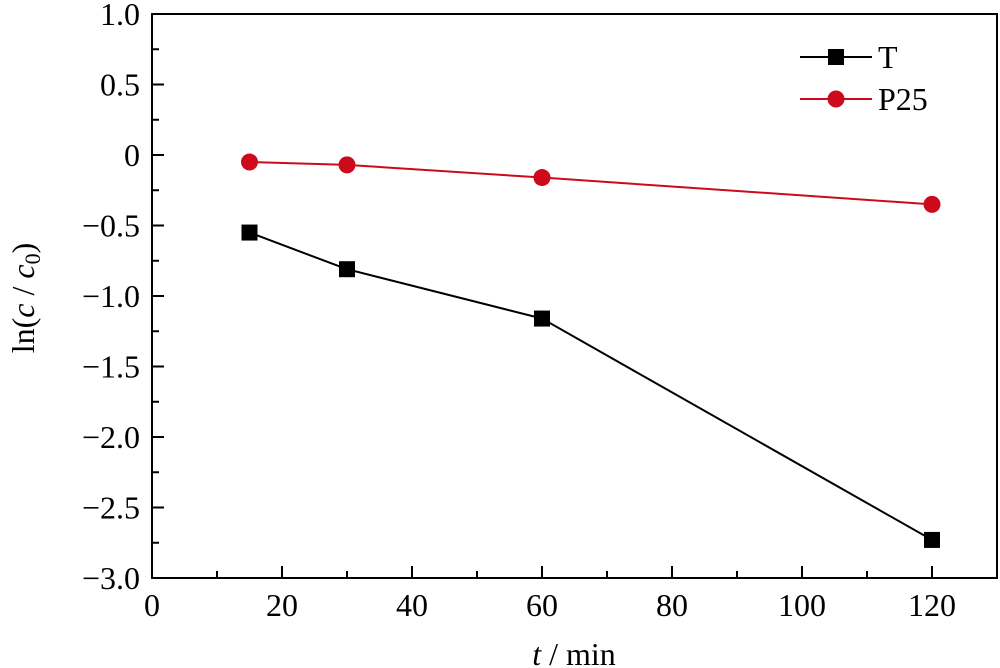 The image size is (1000, 668). I want to click on y-axis-subscript: 0, so click(32, 258).